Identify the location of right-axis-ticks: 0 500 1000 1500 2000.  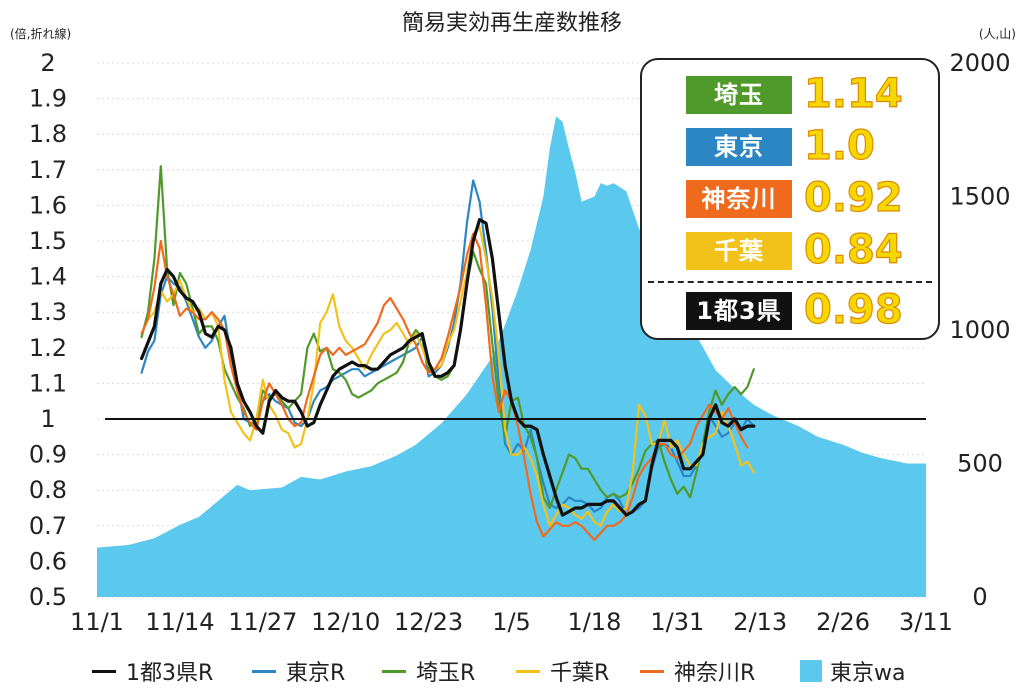
(979, 330).